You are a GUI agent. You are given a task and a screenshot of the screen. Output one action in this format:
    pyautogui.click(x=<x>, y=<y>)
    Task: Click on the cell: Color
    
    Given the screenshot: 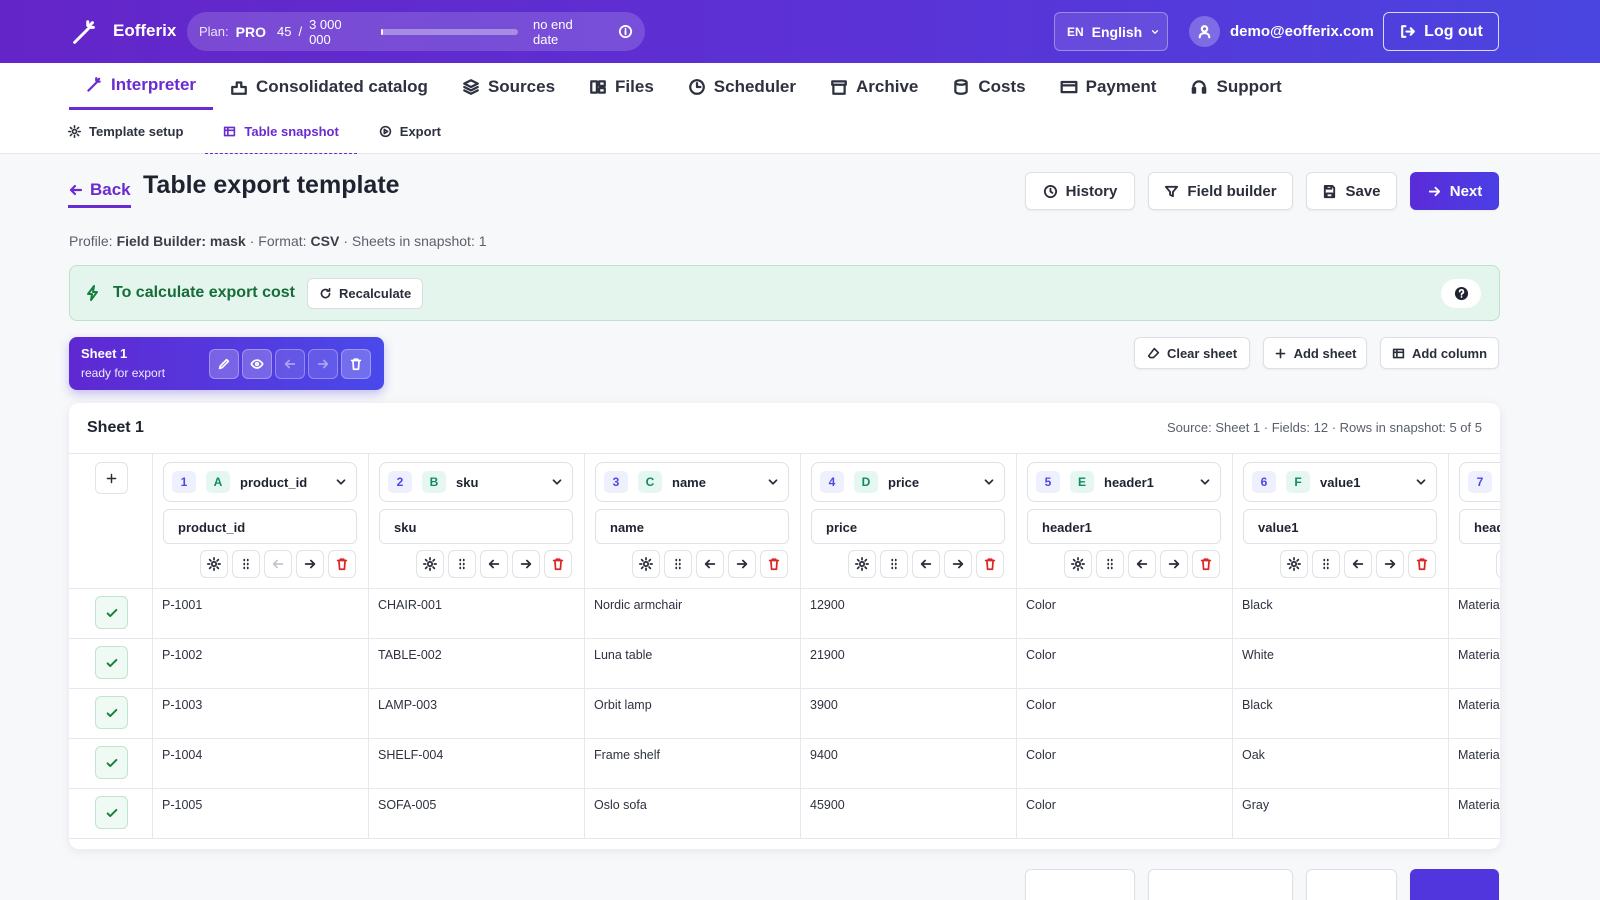 What is the action you would take?
    pyautogui.click(x=1041, y=705)
    